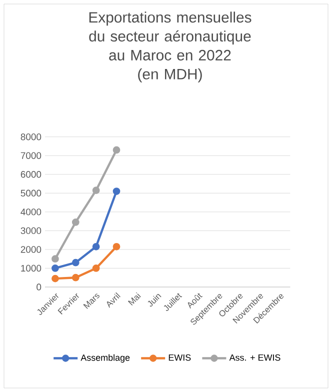  I want to click on x-tick-label: Mai, so click(134, 299).